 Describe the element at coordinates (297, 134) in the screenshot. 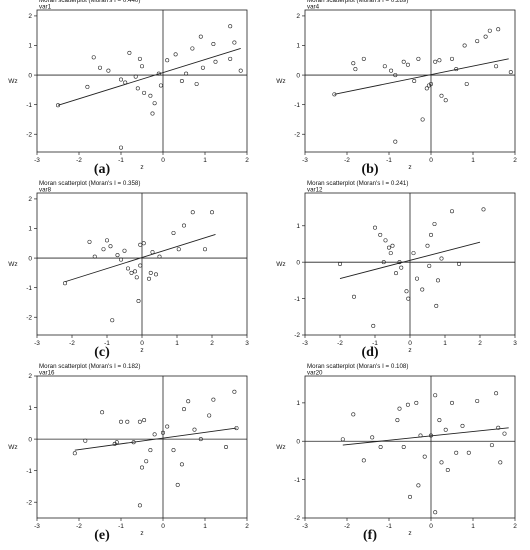

I see `y-tick-label-b: -2` at that location.